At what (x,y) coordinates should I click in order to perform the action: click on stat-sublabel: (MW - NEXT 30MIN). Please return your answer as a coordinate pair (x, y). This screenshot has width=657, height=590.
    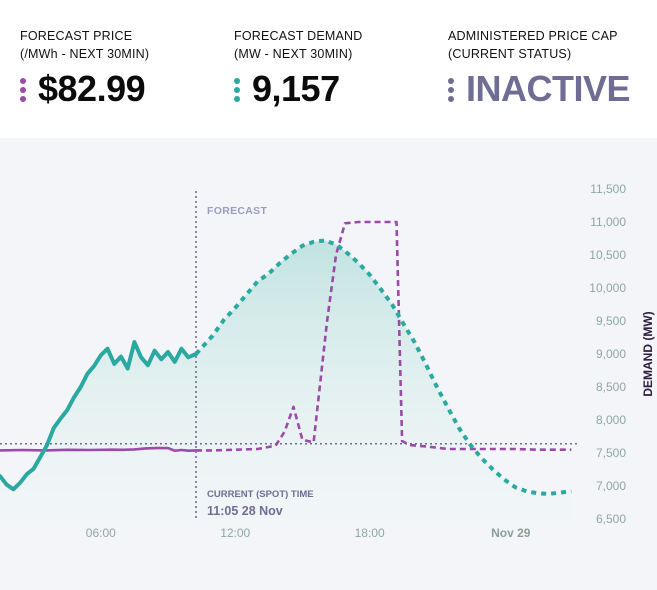
    Looking at the image, I should click on (293, 54).